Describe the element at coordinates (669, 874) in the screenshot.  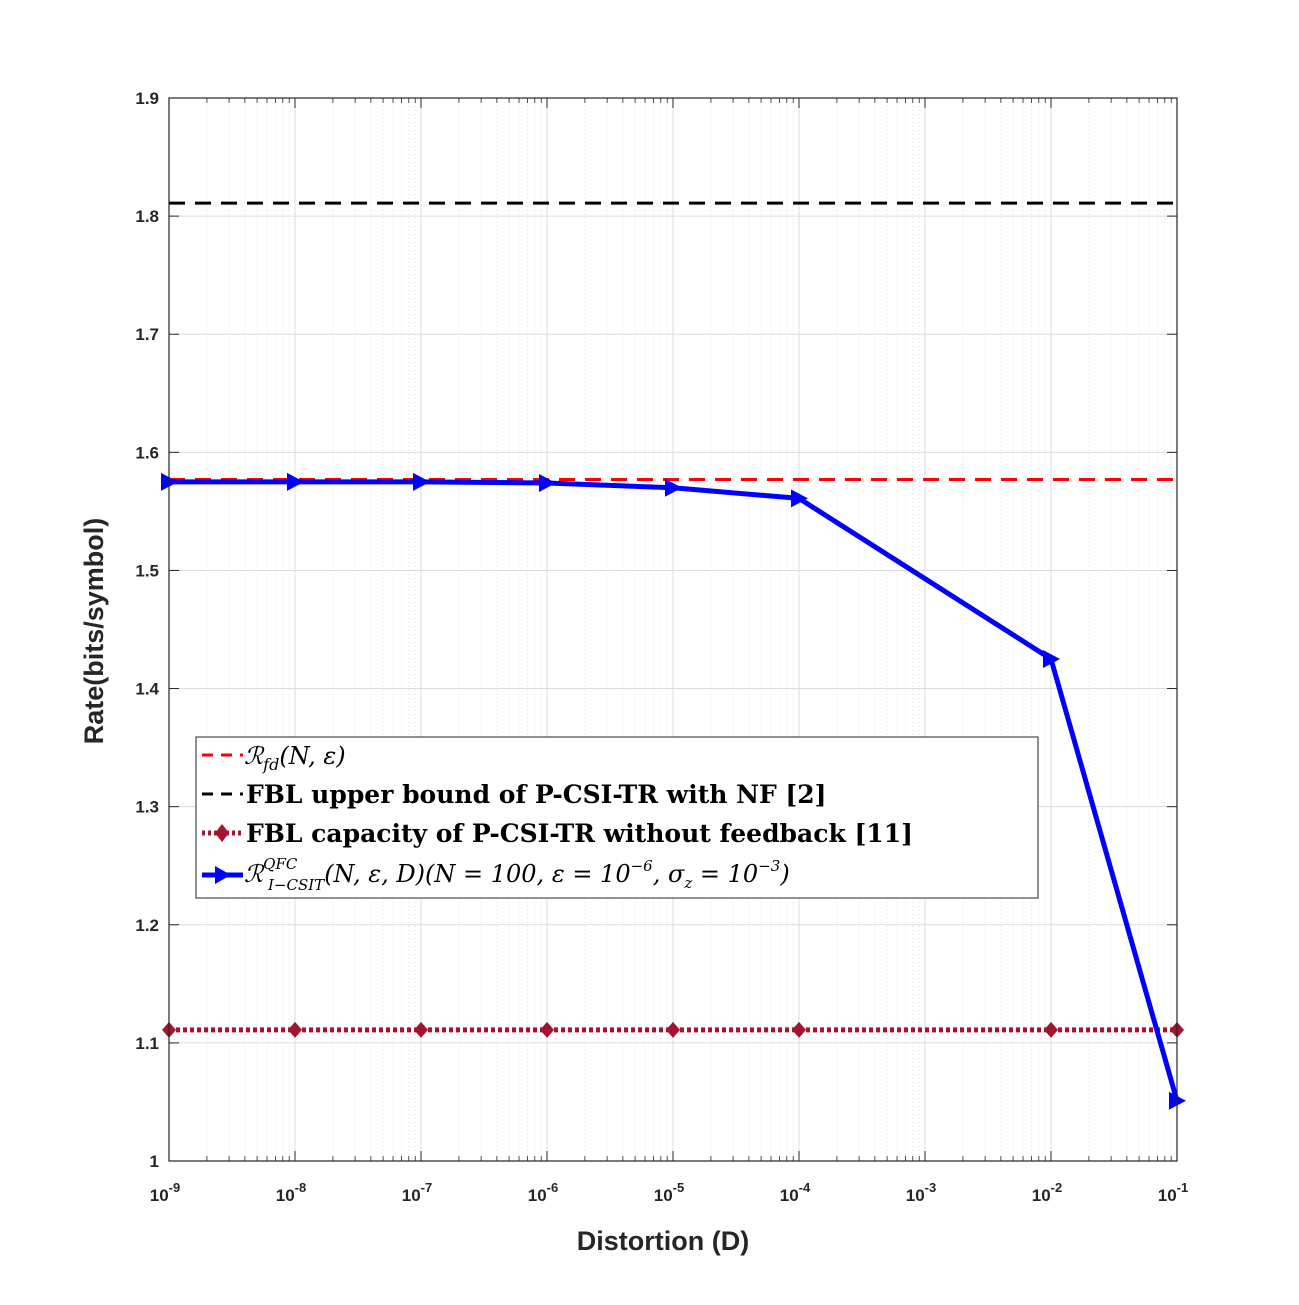
I see `legend-qfc-sigma: , σ` at that location.